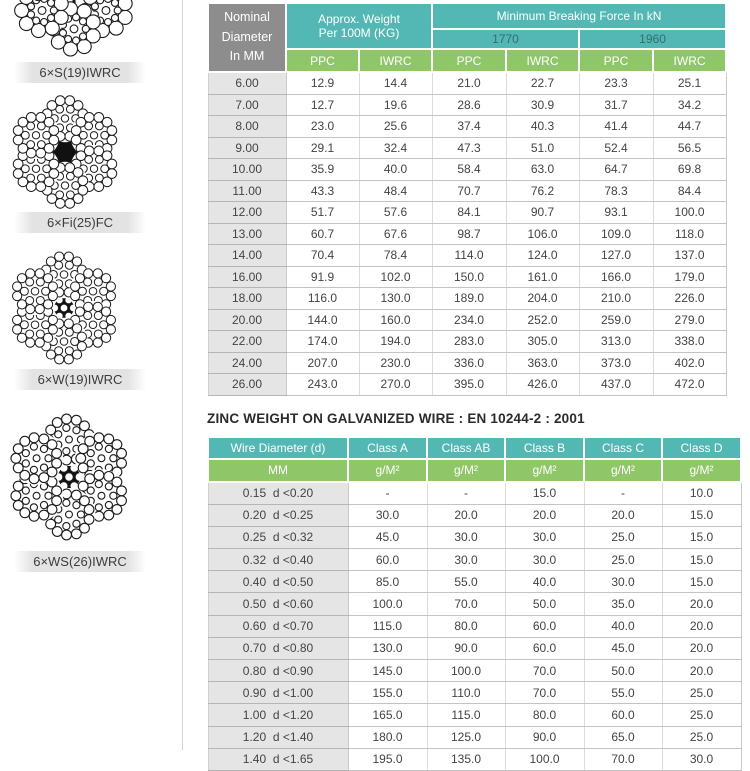 This screenshot has height=771, width=750. Describe the element at coordinates (247, 298) in the screenshot. I see `row-header-cell: 18.00` at that location.